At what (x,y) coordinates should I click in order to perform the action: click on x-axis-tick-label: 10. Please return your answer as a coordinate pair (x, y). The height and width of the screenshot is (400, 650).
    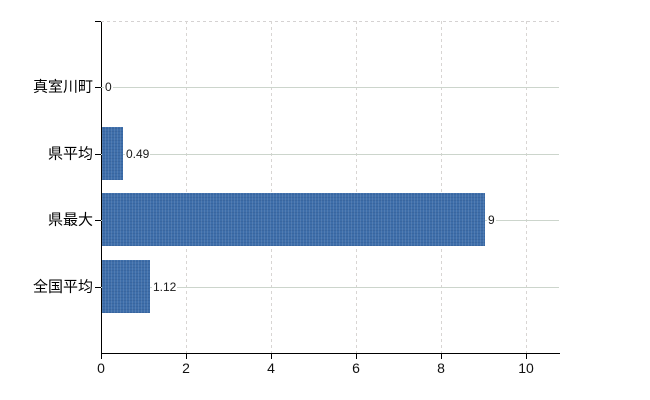
    Looking at the image, I should click on (526, 368).